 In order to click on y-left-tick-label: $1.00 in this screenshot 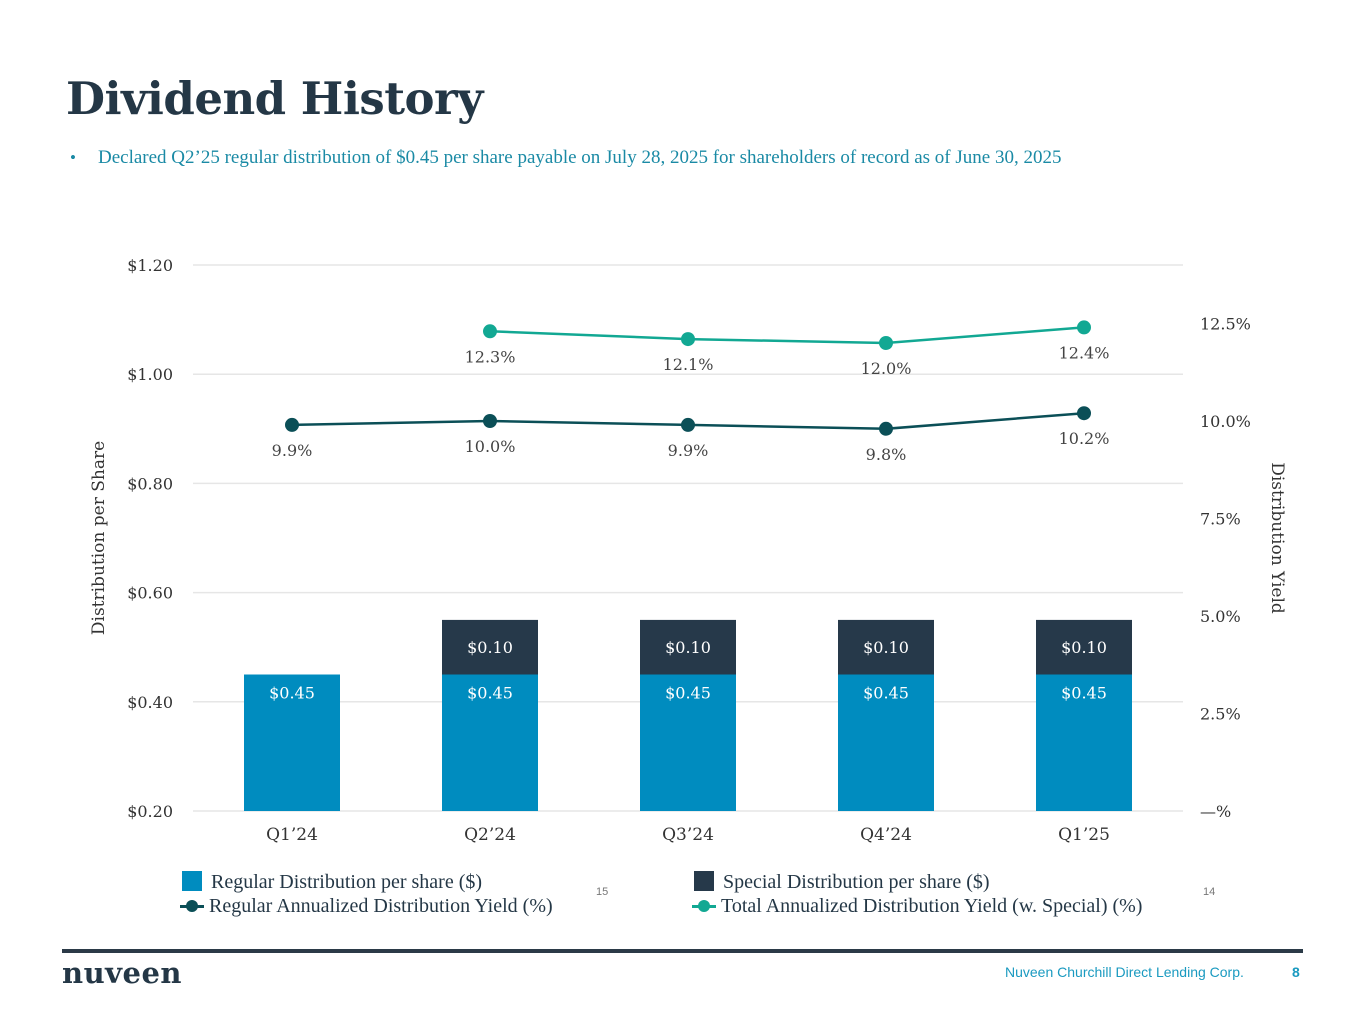, I will do `click(150, 374)`.